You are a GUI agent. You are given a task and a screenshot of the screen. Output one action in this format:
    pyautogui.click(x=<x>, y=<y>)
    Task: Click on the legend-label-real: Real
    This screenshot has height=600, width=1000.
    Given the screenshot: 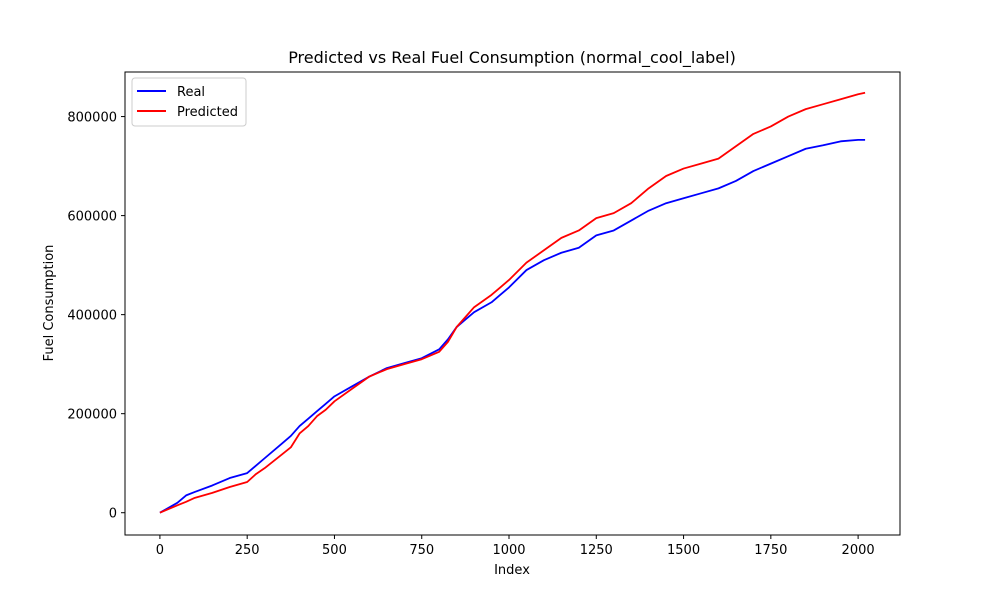 What is the action you would take?
    pyautogui.click(x=191, y=92)
    